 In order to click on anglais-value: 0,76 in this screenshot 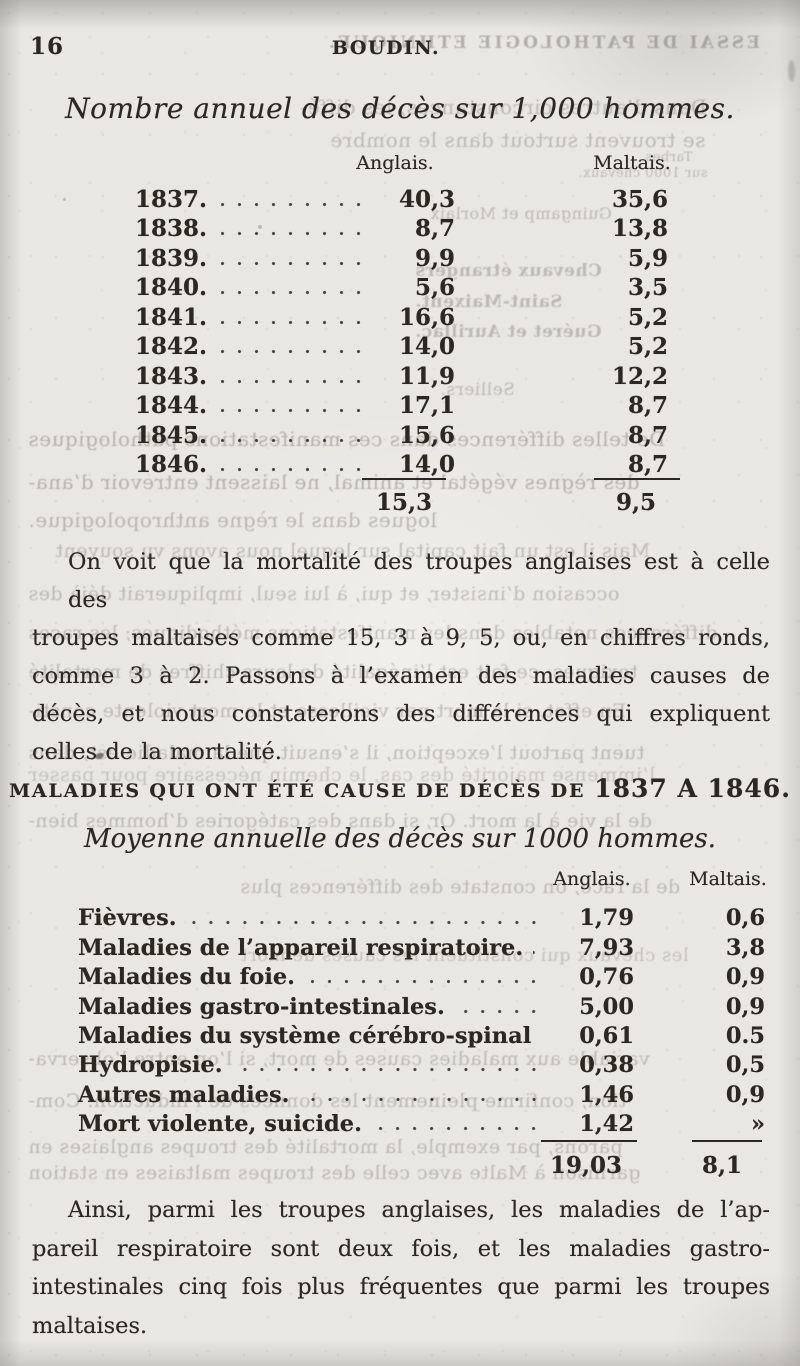, I will do `click(606, 977)`.